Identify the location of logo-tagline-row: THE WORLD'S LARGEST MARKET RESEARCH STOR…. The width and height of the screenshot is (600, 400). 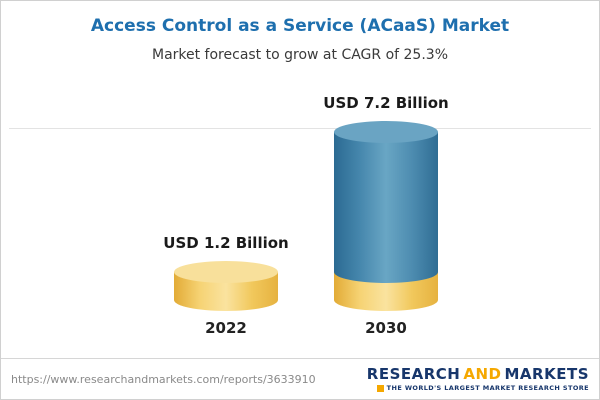
(478, 387).